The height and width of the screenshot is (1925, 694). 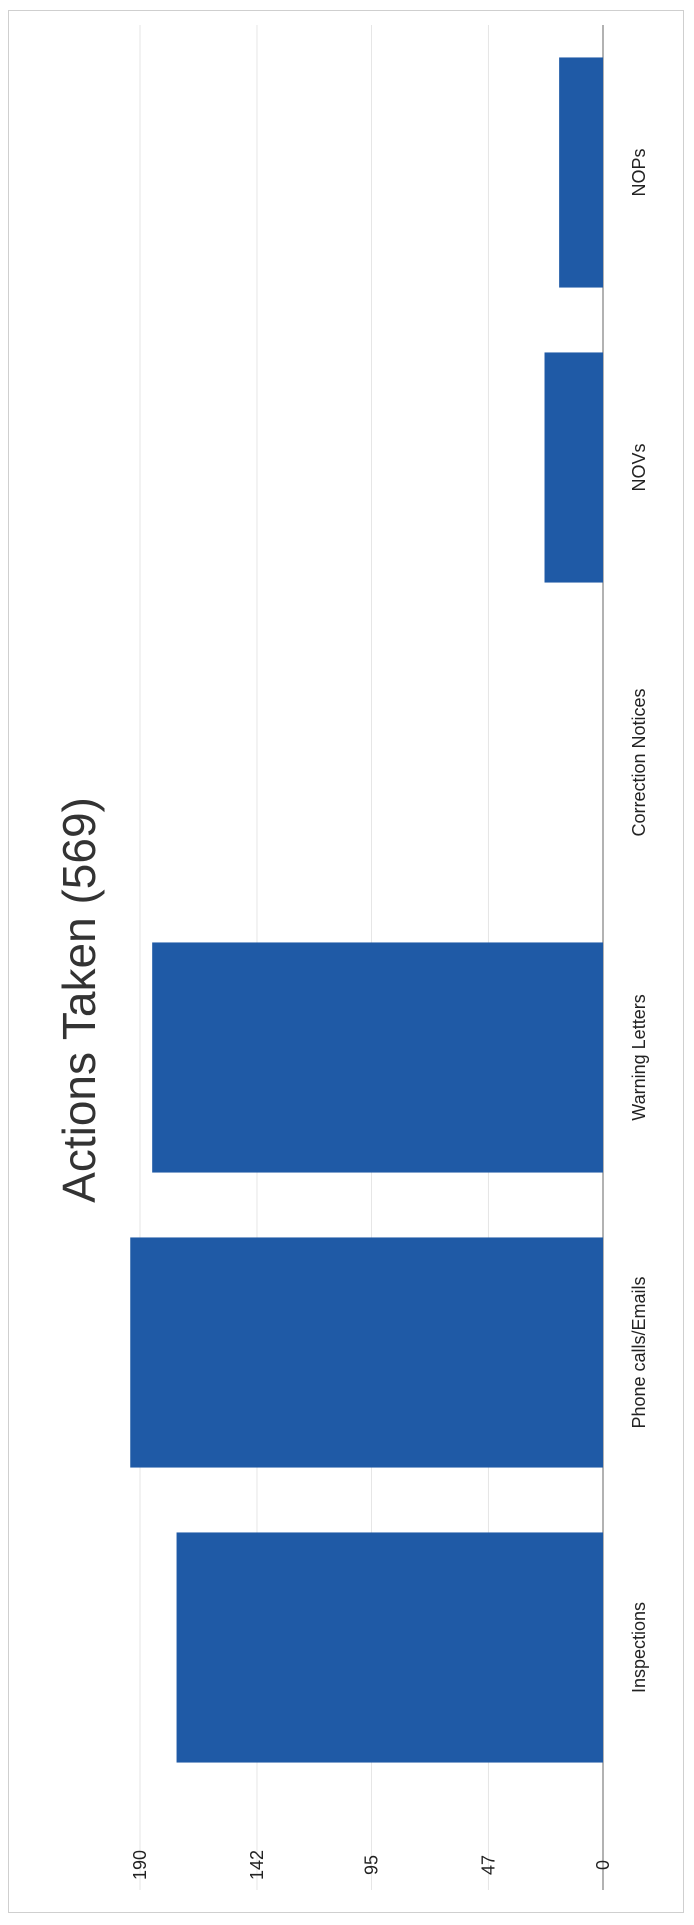 I want to click on category-label: NOPs, so click(x=639, y=172).